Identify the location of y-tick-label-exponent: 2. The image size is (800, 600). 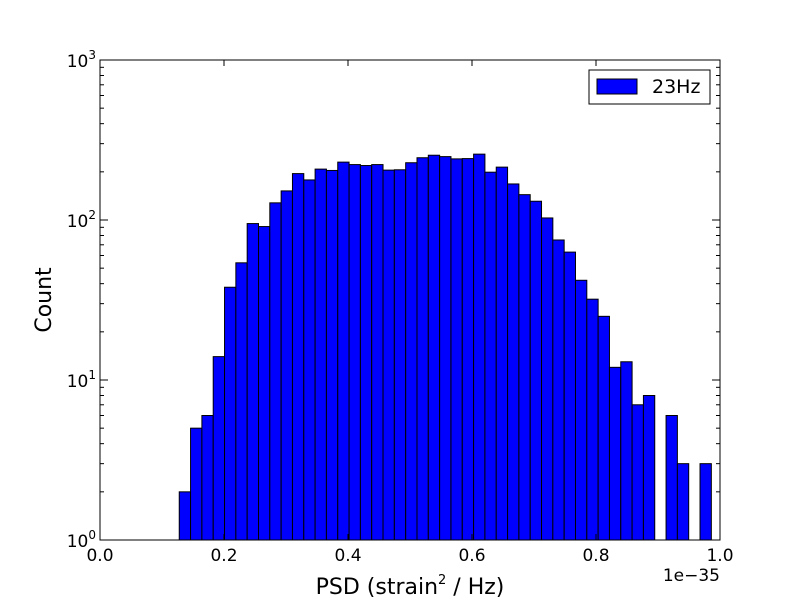
(92, 215).